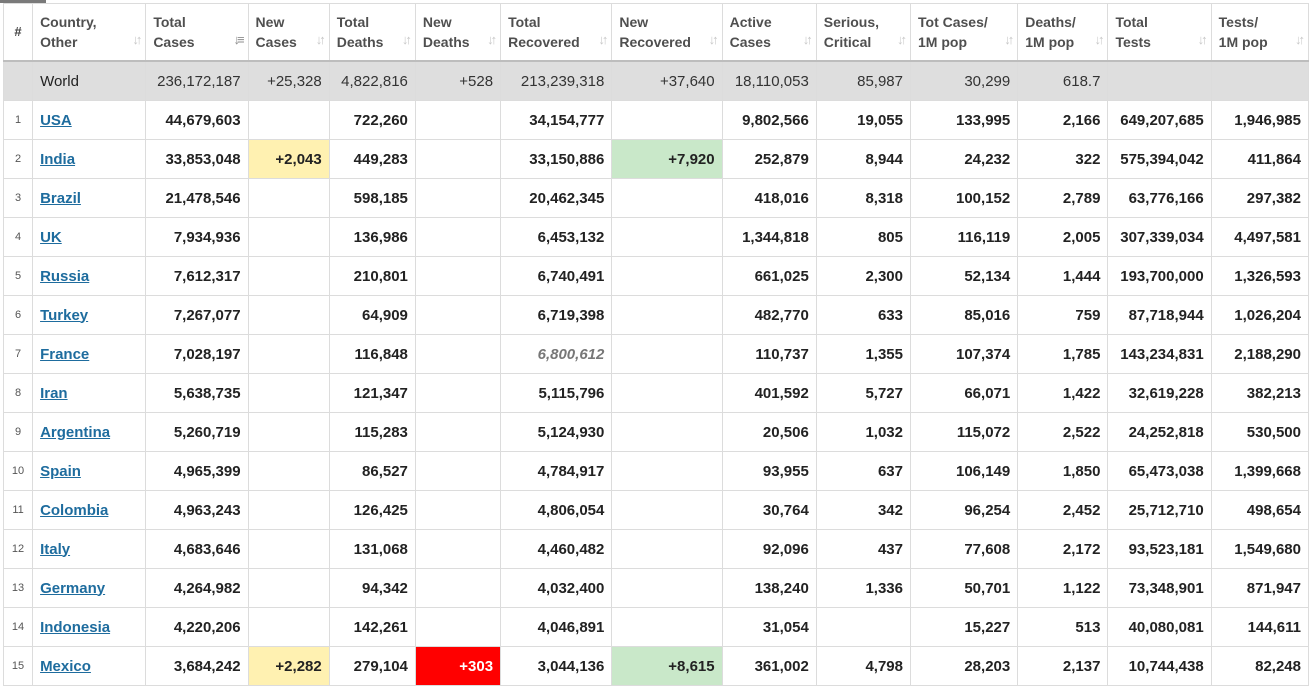 Image resolution: width=1309 pixels, height=689 pixels. What do you see at coordinates (964, 276) in the screenshot?
I see `cases-per-1m-cell: 52,134` at bounding box center [964, 276].